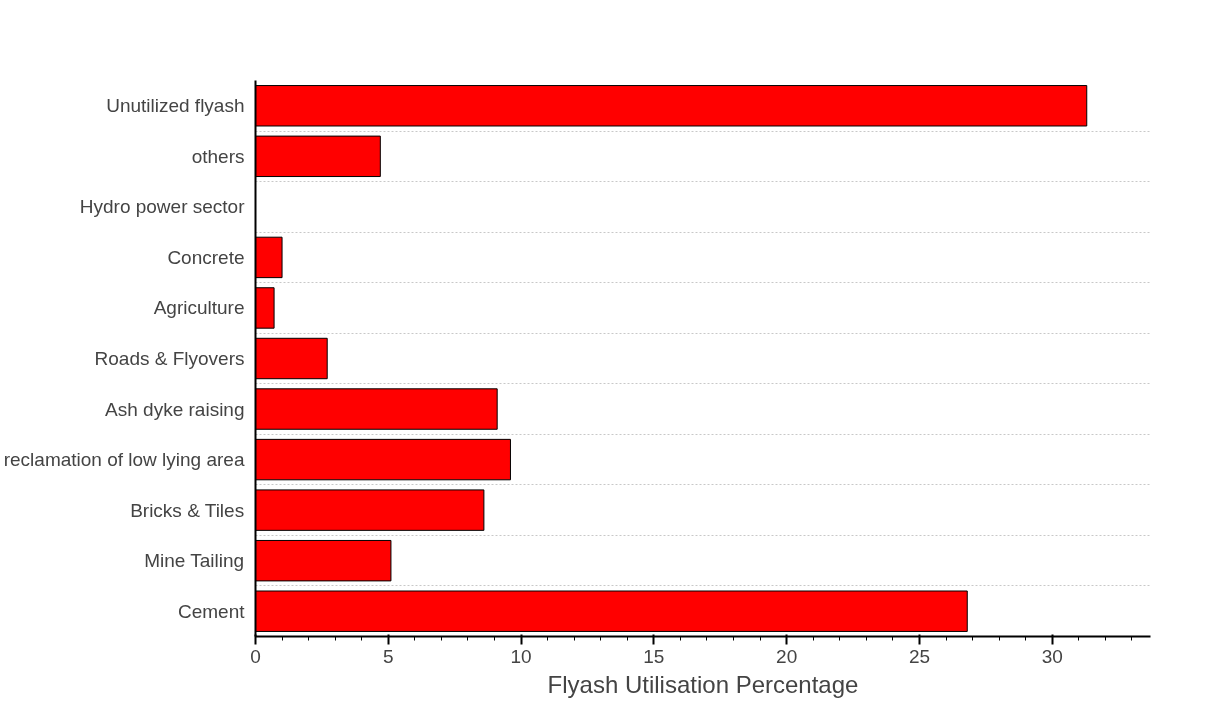 The height and width of the screenshot is (716, 1217). What do you see at coordinates (175, 409) in the screenshot?
I see `y-tick-label: Ash dyke raising` at bounding box center [175, 409].